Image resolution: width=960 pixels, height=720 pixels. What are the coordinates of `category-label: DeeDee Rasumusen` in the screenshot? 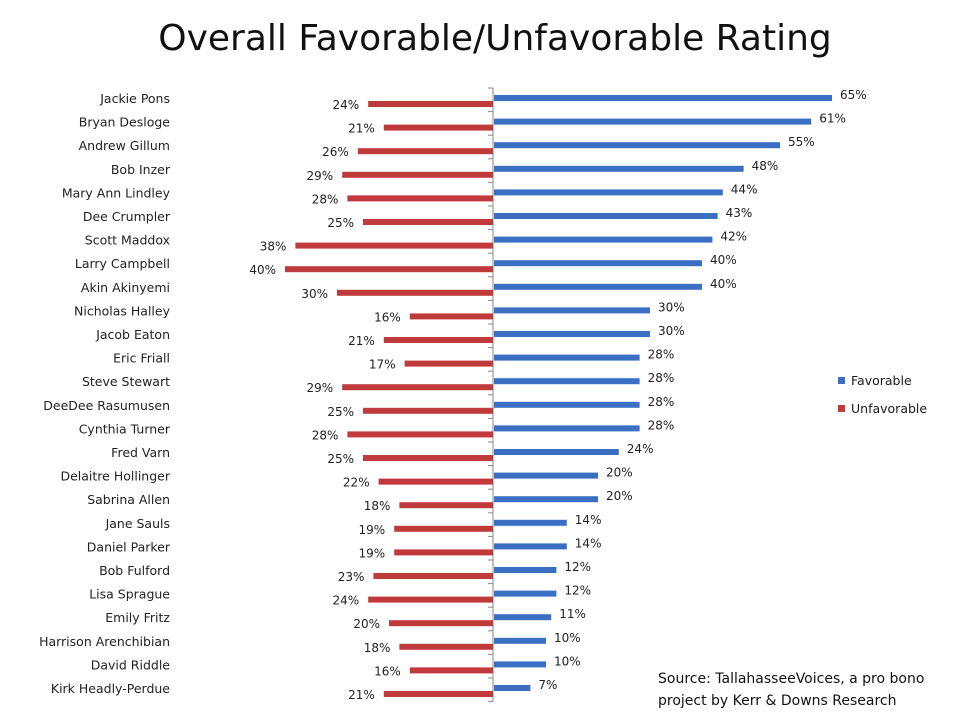 It's located at (106, 405).